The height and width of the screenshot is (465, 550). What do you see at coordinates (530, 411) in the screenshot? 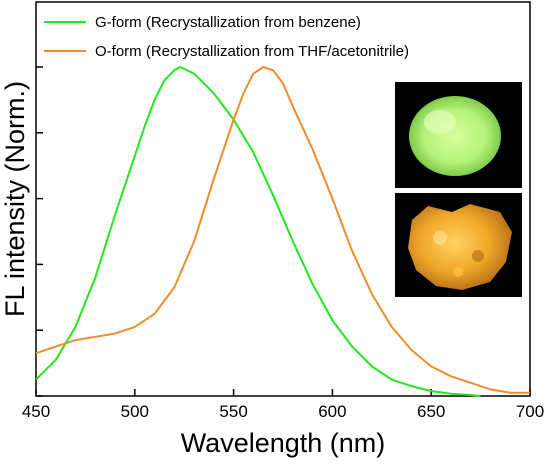
I see `x-tick-label: 700` at bounding box center [530, 411].